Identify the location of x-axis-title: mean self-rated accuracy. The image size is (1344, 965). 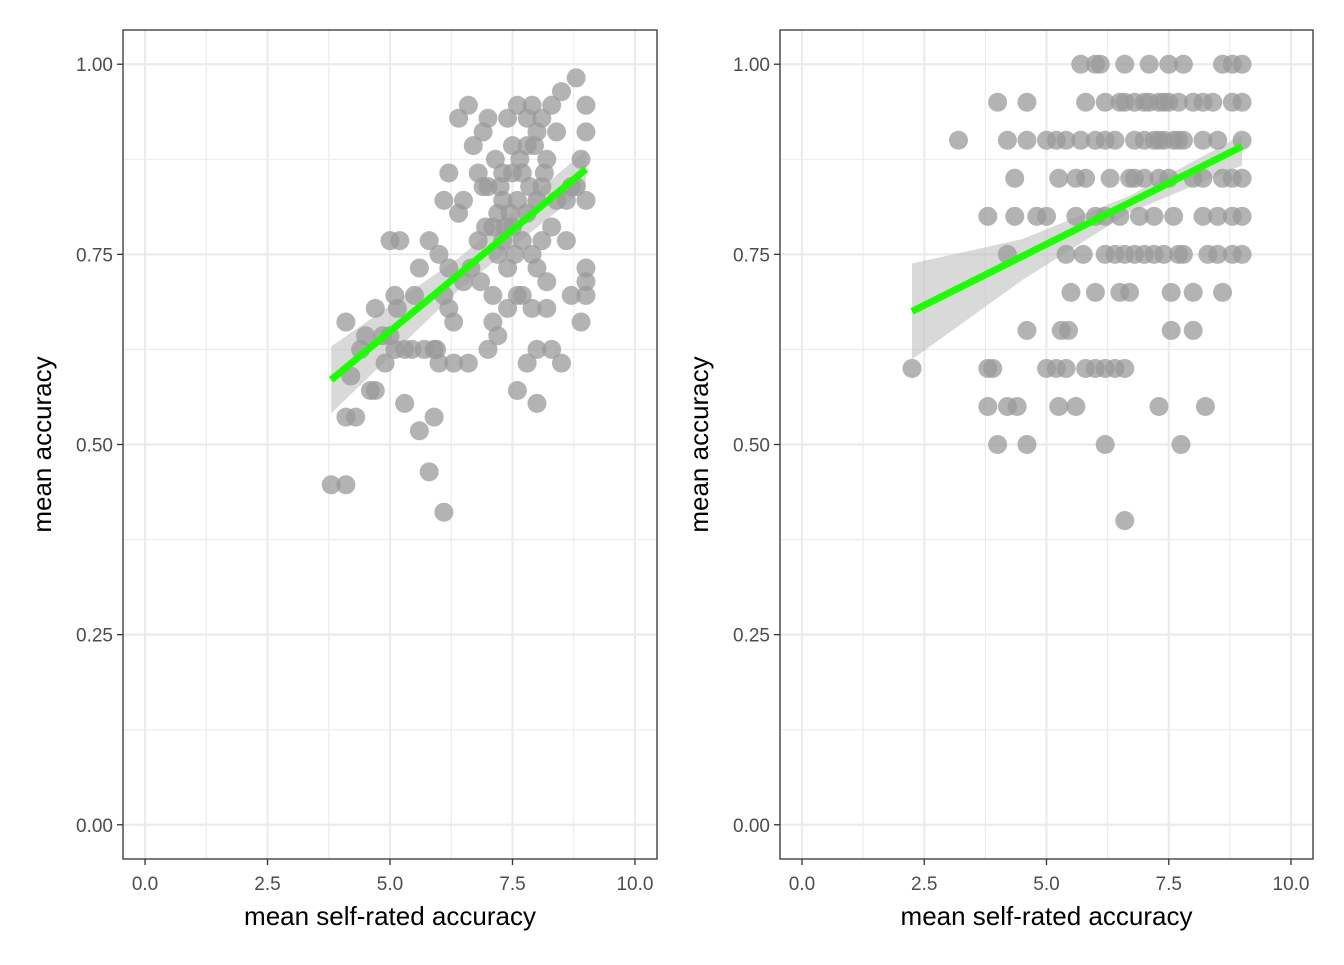
(390, 916).